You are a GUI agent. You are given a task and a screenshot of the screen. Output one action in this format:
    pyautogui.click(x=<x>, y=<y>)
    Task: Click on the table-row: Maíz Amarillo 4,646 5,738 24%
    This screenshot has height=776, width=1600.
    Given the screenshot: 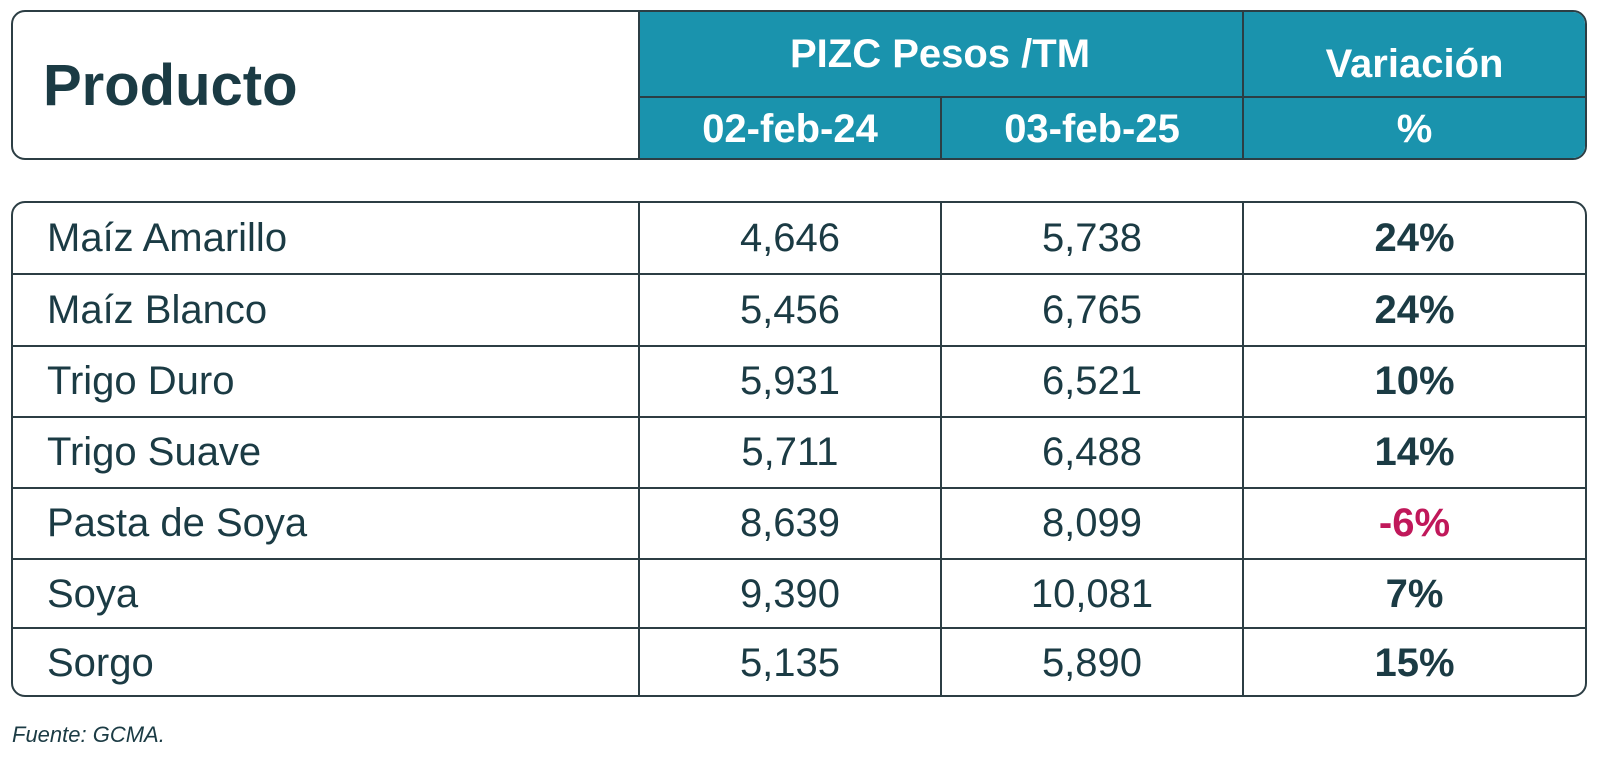 What is the action you would take?
    pyautogui.click(x=799, y=238)
    